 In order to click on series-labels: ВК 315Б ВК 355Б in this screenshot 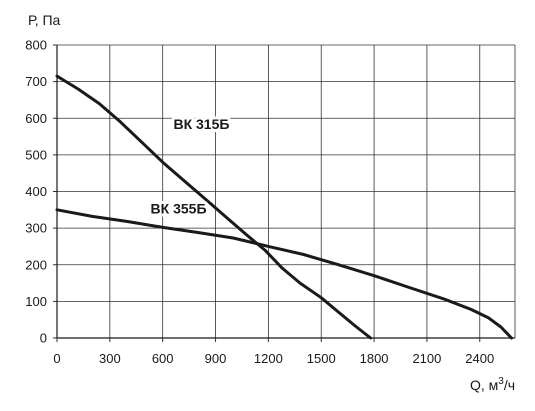, I will do `click(190, 166)`.